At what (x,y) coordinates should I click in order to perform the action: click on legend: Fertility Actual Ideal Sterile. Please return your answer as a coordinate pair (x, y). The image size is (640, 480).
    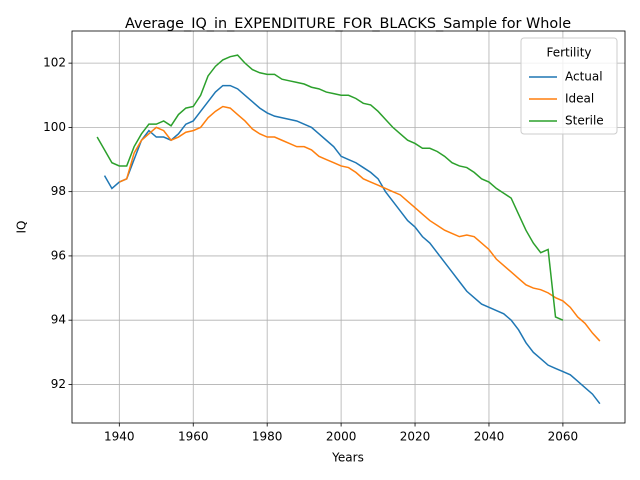
    Looking at the image, I should click on (569, 86).